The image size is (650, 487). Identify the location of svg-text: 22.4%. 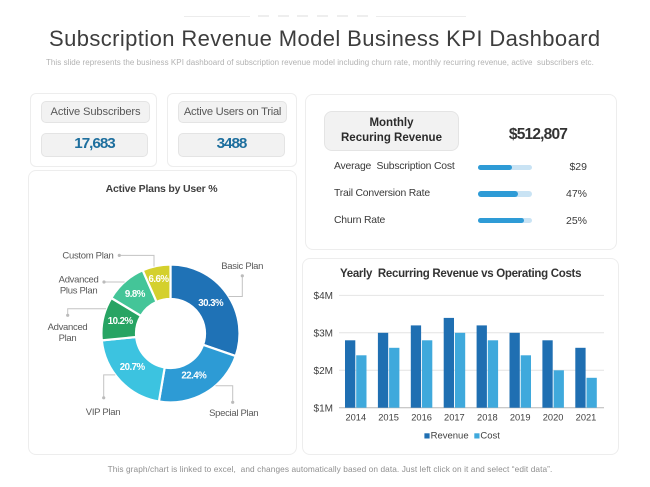
(194, 375).